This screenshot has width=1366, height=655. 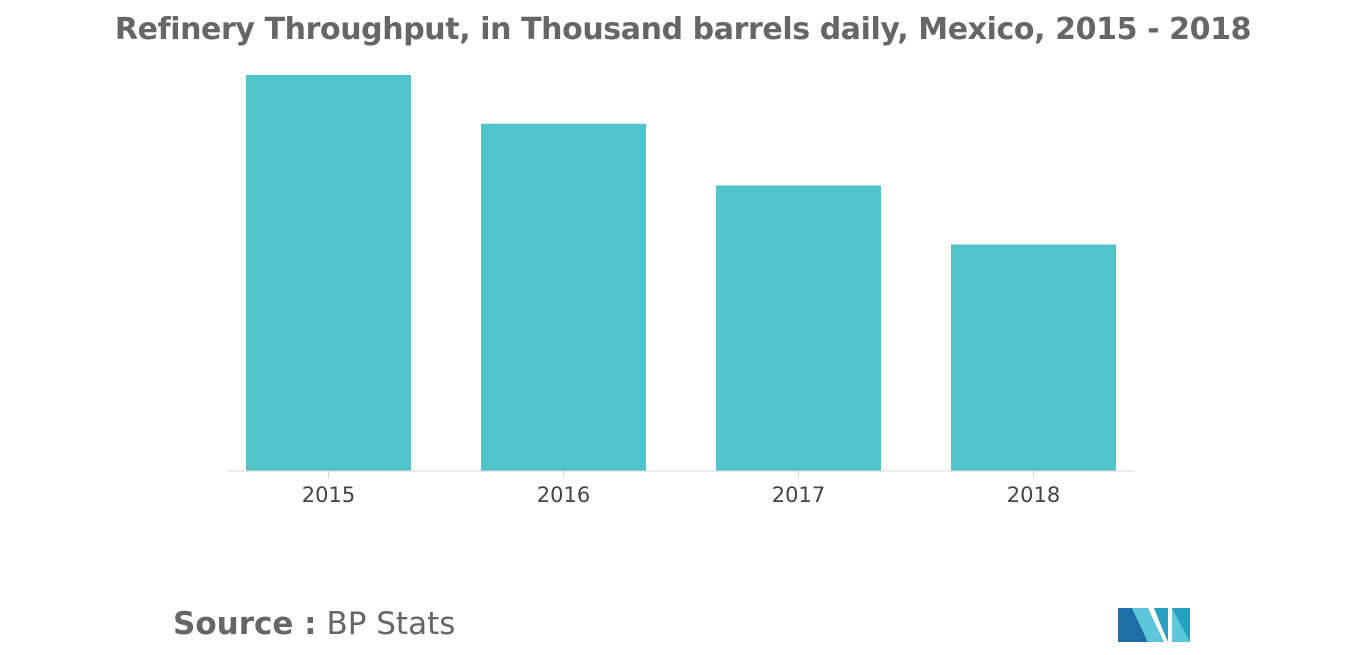 I want to click on bar-2017, so click(x=798, y=328).